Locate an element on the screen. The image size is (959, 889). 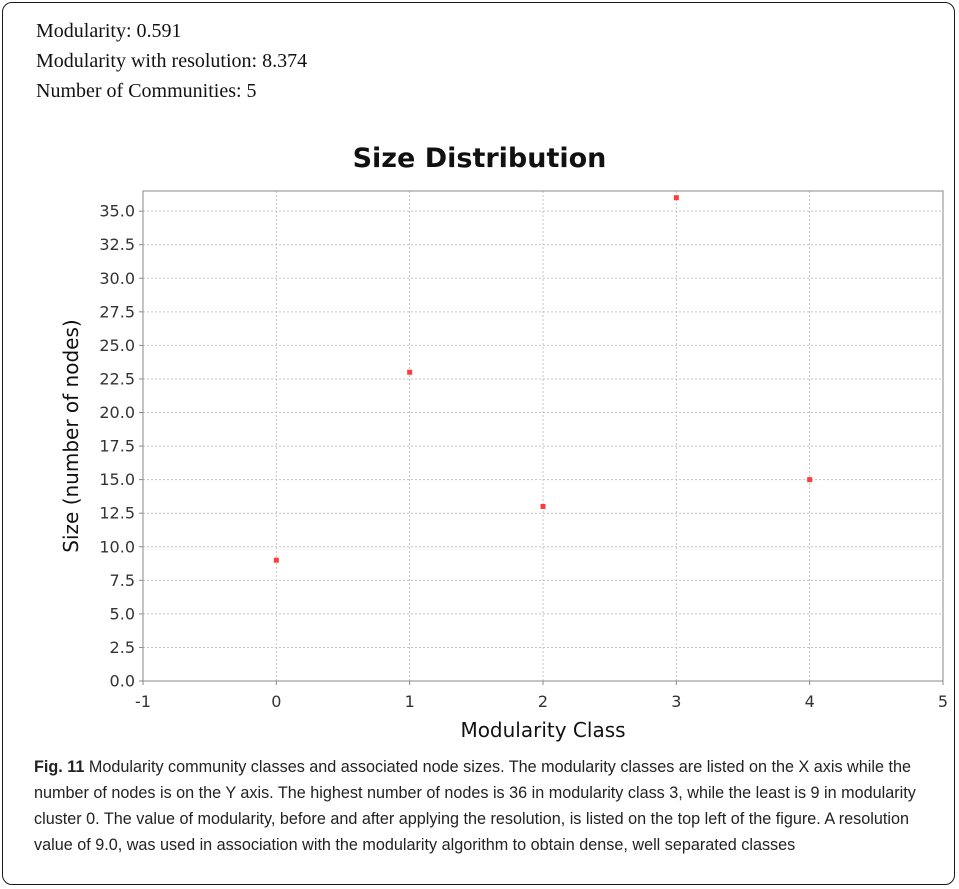
y-tick-label: 5.0 is located at coordinates (122, 613).